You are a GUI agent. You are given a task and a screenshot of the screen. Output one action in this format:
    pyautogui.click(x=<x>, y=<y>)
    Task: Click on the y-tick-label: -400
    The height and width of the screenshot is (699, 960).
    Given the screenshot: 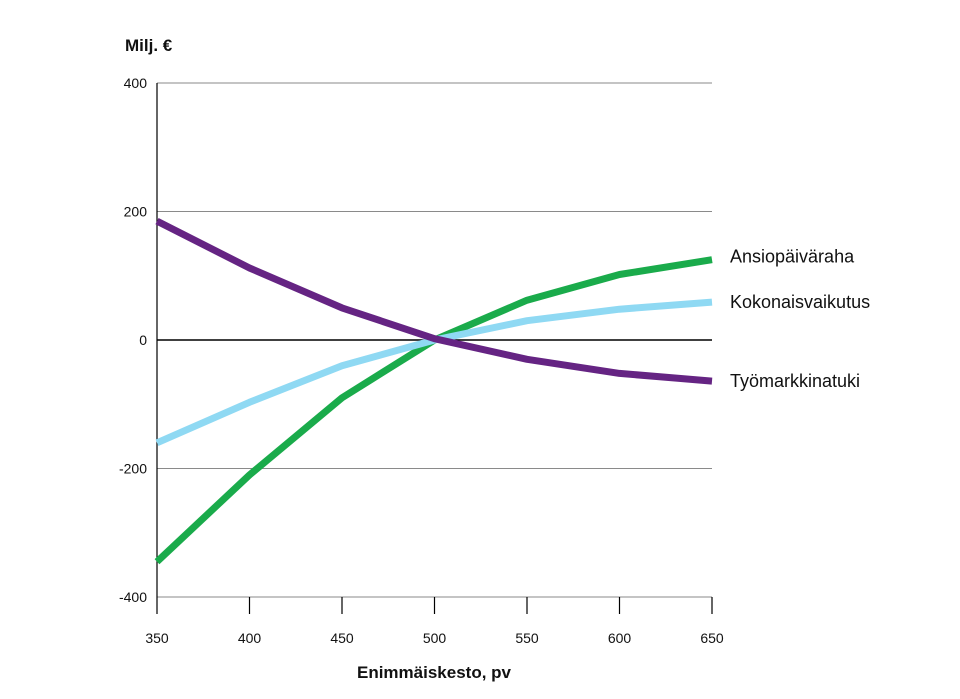 What is the action you would take?
    pyautogui.click(x=133, y=597)
    